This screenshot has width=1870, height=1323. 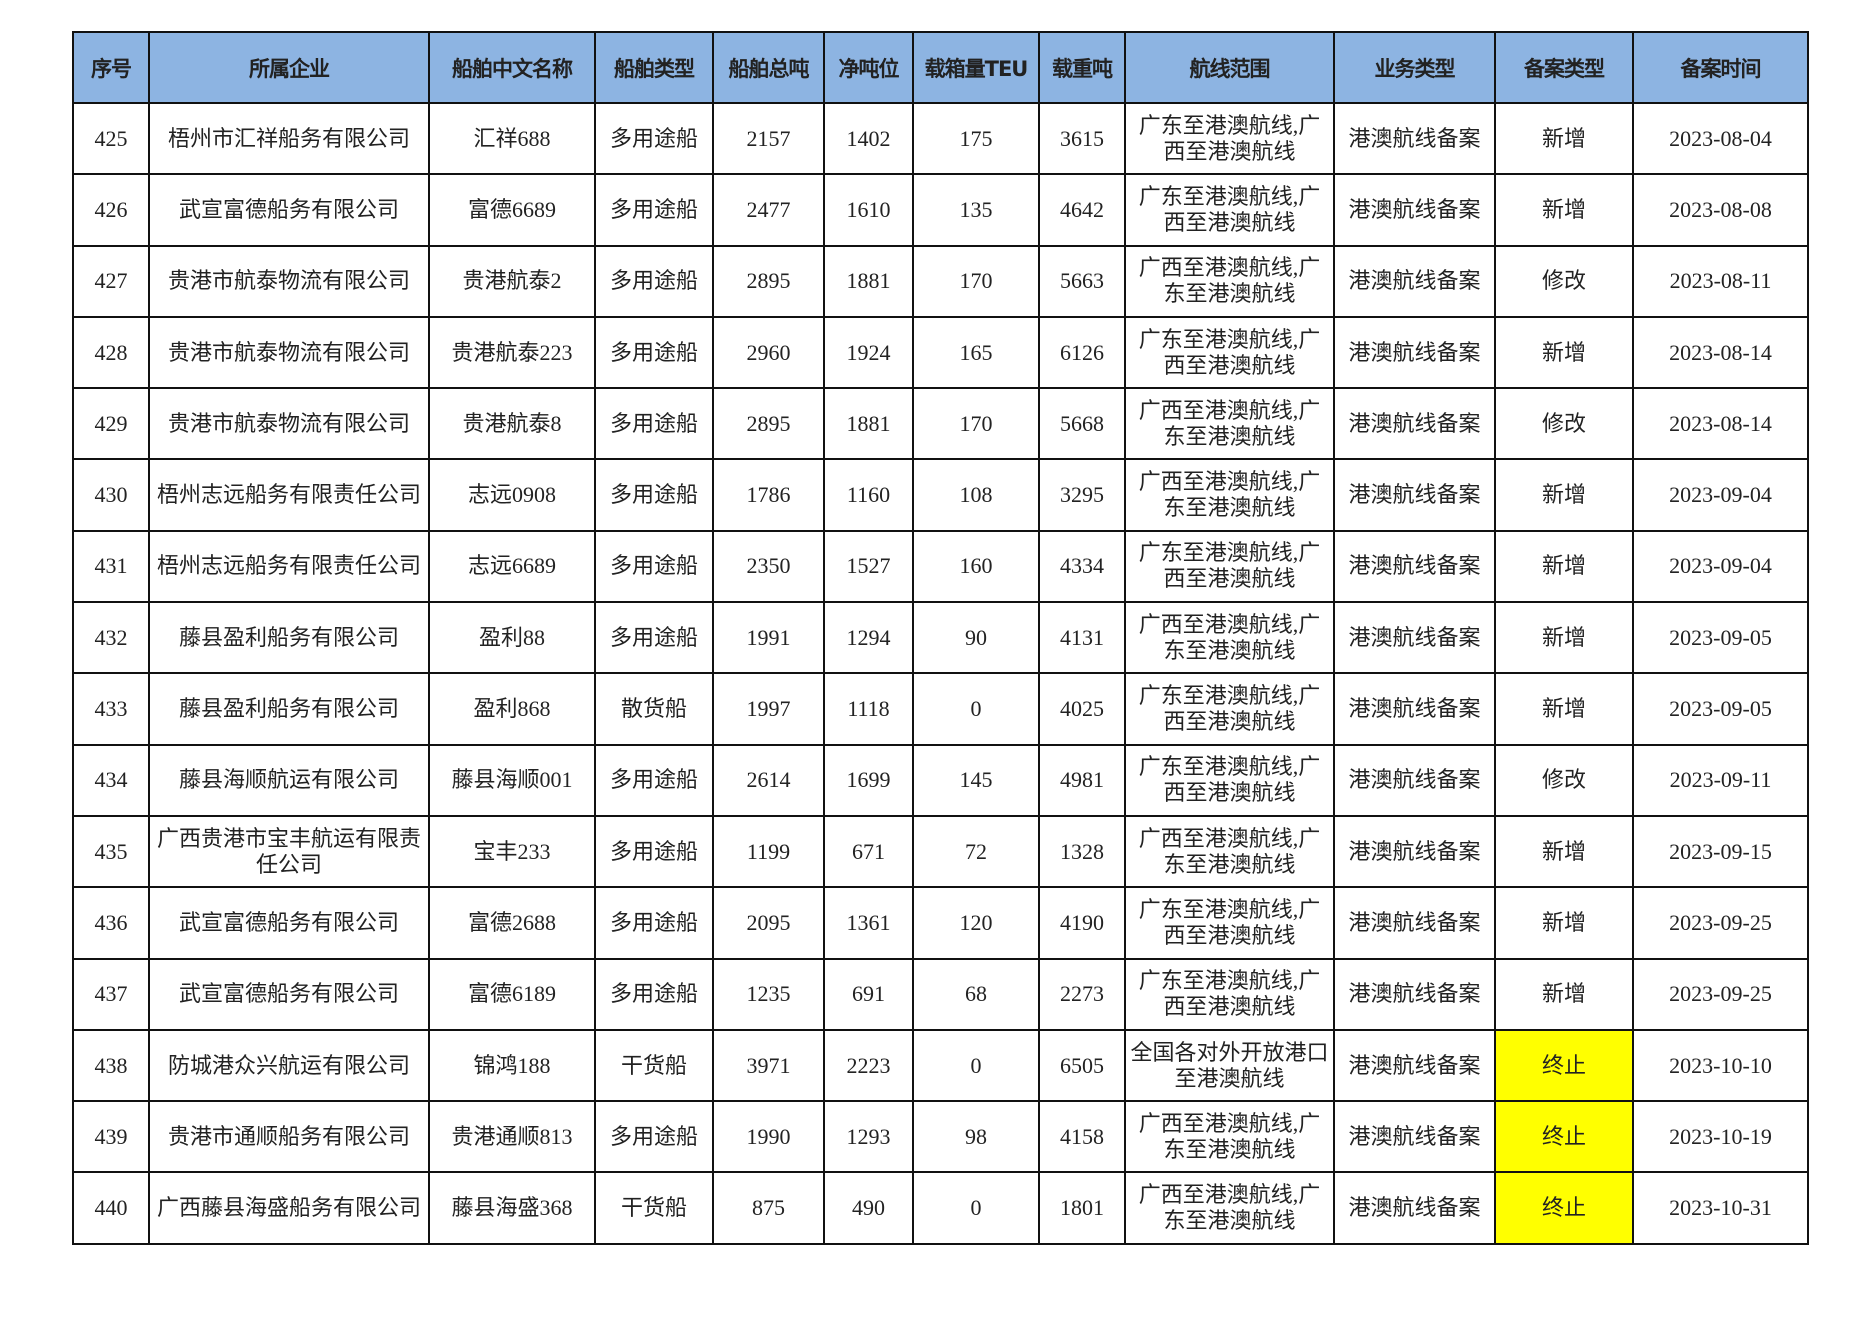 What do you see at coordinates (768, 638) in the screenshot?
I see `cell-gross-tonnage: 1991` at bounding box center [768, 638].